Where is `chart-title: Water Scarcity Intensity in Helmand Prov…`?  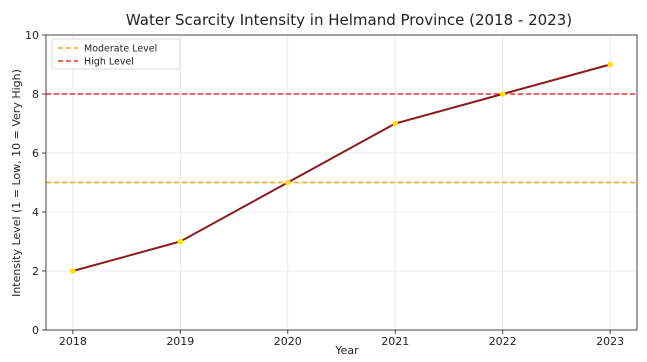 chart-title: Water Scarcity Intensity in Helmand Prov… is located at coordinates (349, 20).